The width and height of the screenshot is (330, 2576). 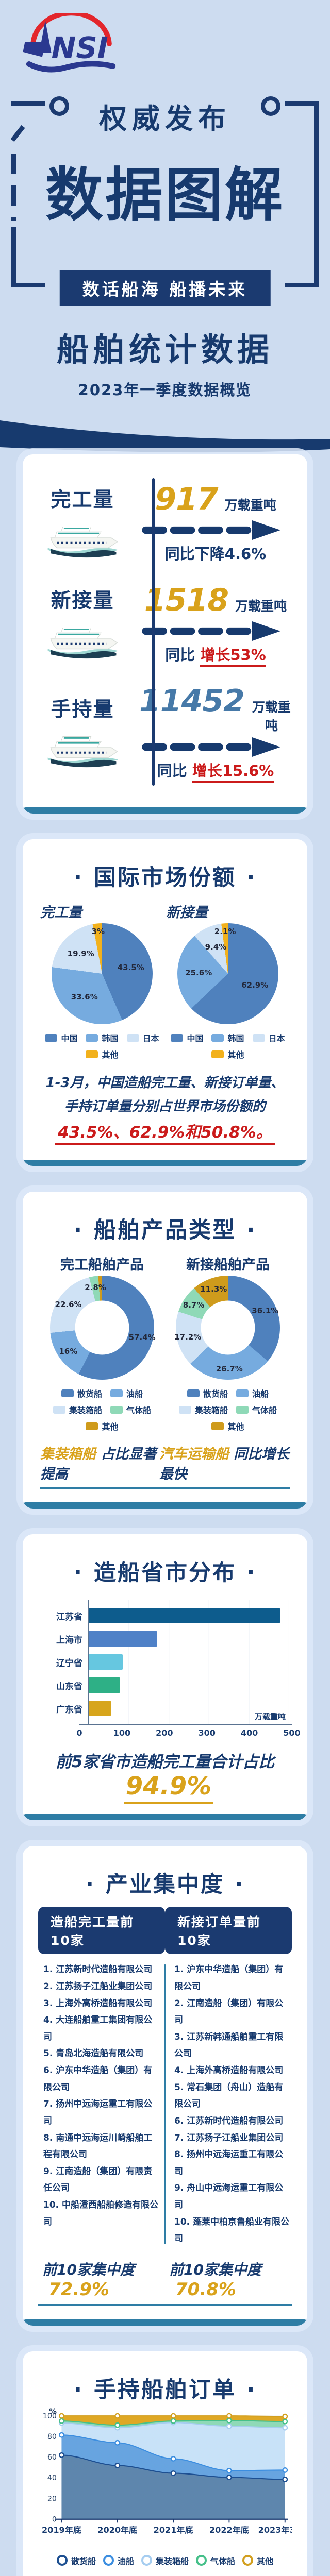 I want to click on stat-note: 同比 增长15.6%, so click(x=215, y=771).